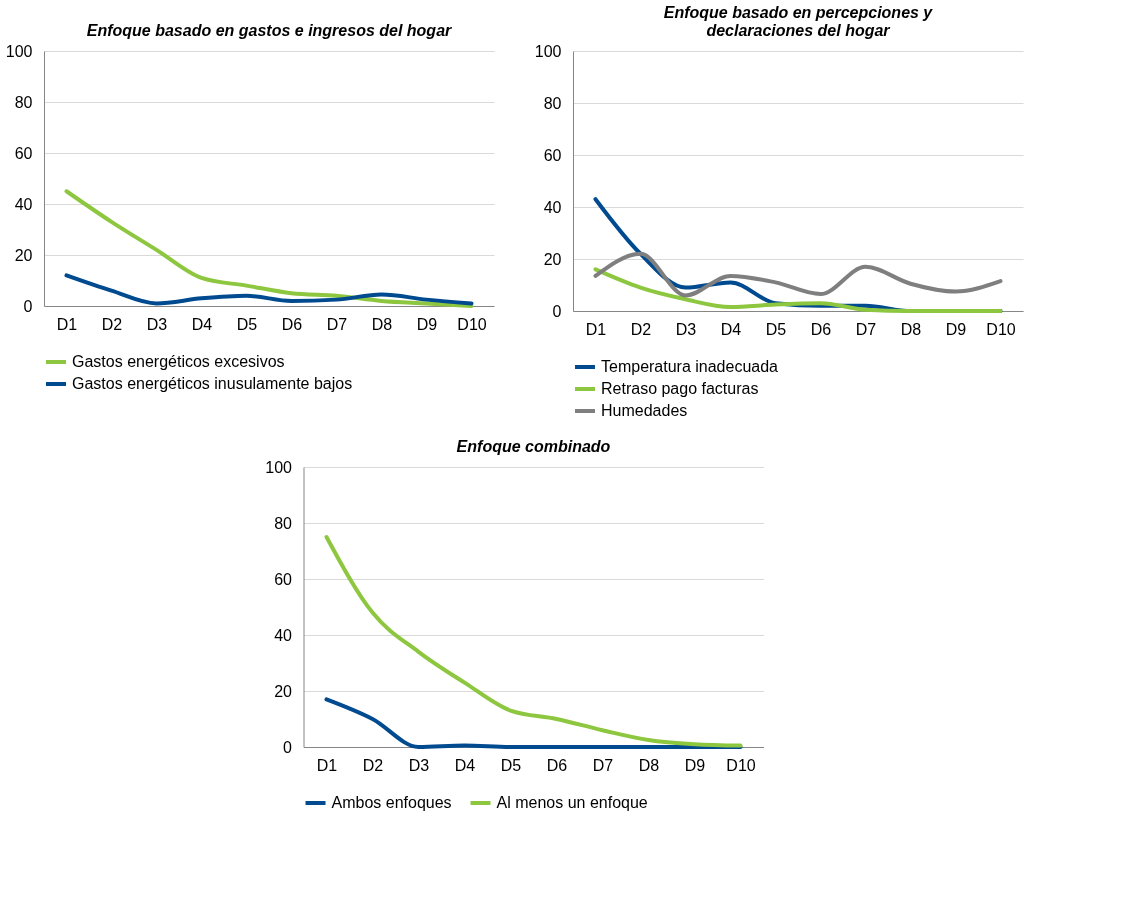  Describe the element at coordinates (690, 366) in the screenshot. I see `legend-label: Temperatura inadecuada` at that location.